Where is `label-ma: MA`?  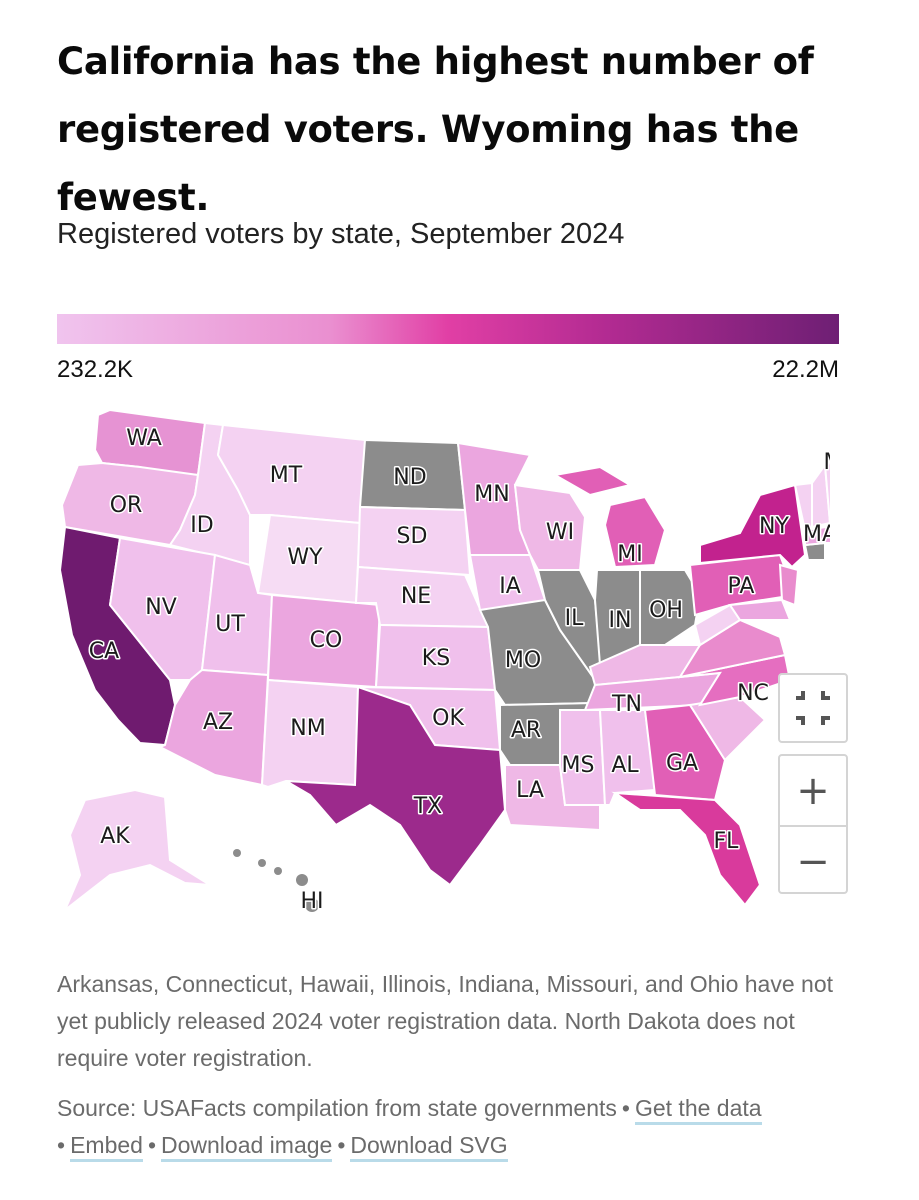 label-ma: MA is located at coordinates (816, 534).